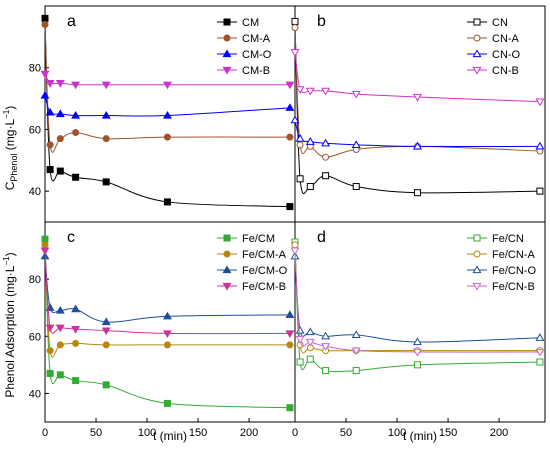 Image resolution: width=550 pixels, height=452 pixels. Describe the element at coordinates (321, 21) in the screenshot. I see `panel-letter: b` at that location.